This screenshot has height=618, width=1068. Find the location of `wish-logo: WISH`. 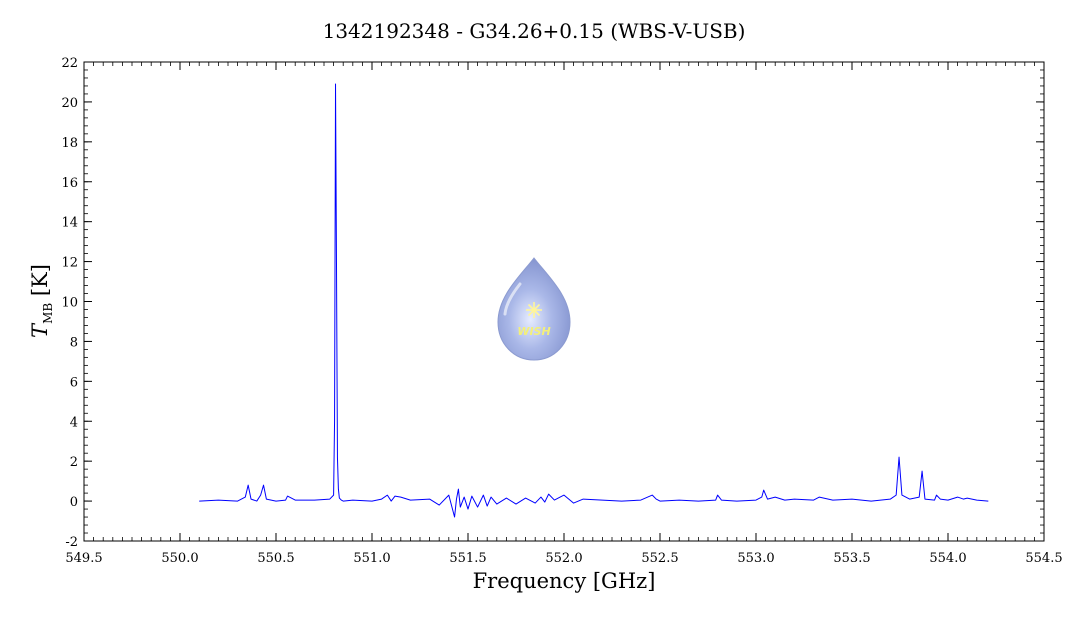

wish-logo: WISH is located at coordinates (534, 309).